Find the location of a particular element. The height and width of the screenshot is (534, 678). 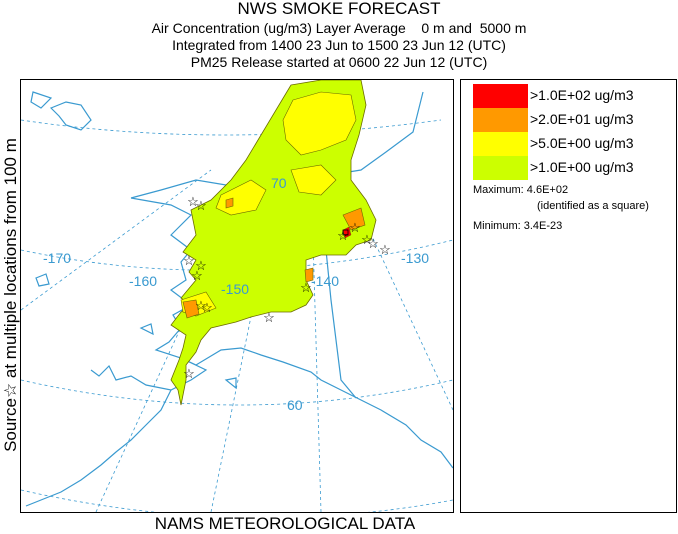

legend-label: >1.0E+02 ug/m3 is located at coordinates (582, 95).